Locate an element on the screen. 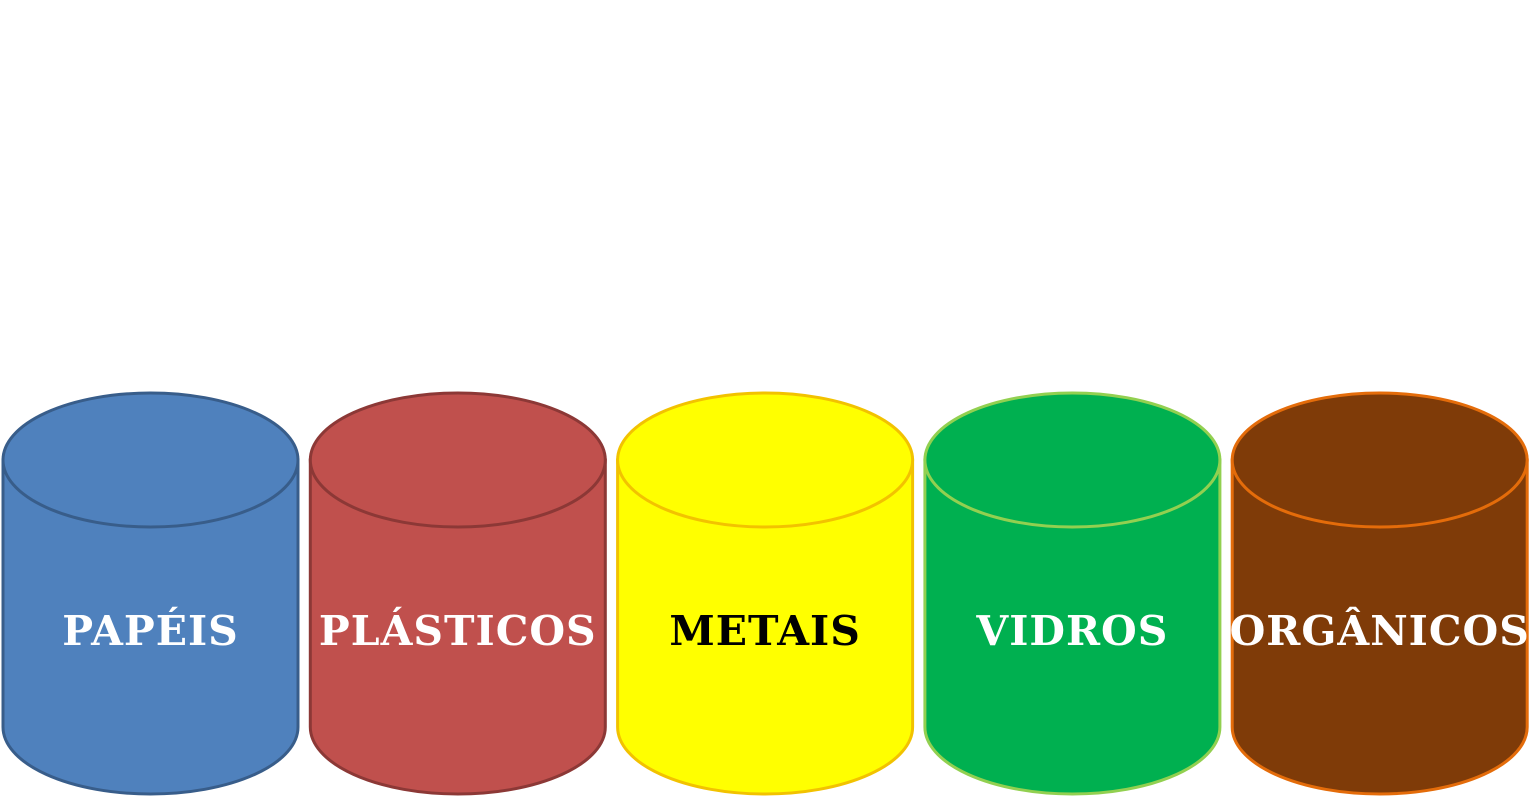 The image size is (1538, 798). bin-vidros: VIDROS is located at coordinates (1072, 593).